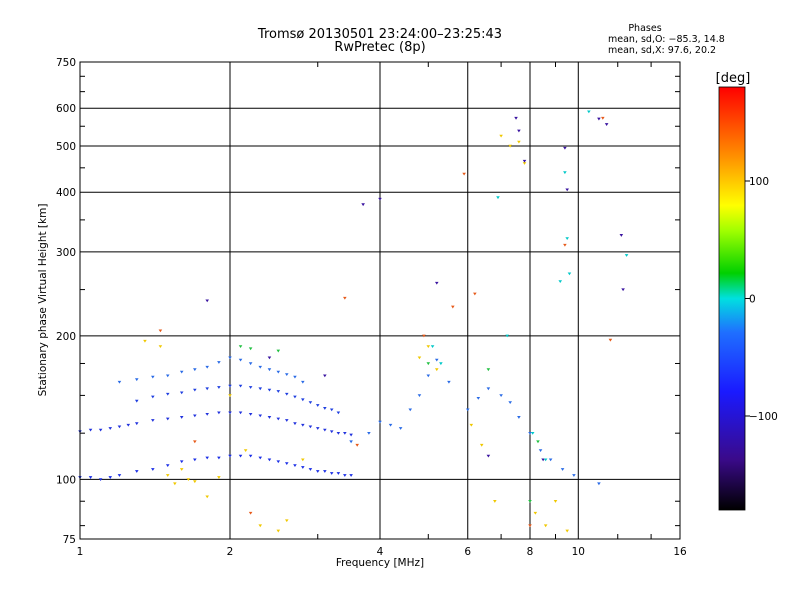  I want to click on x-tick-label: 6, so click(467, 552).